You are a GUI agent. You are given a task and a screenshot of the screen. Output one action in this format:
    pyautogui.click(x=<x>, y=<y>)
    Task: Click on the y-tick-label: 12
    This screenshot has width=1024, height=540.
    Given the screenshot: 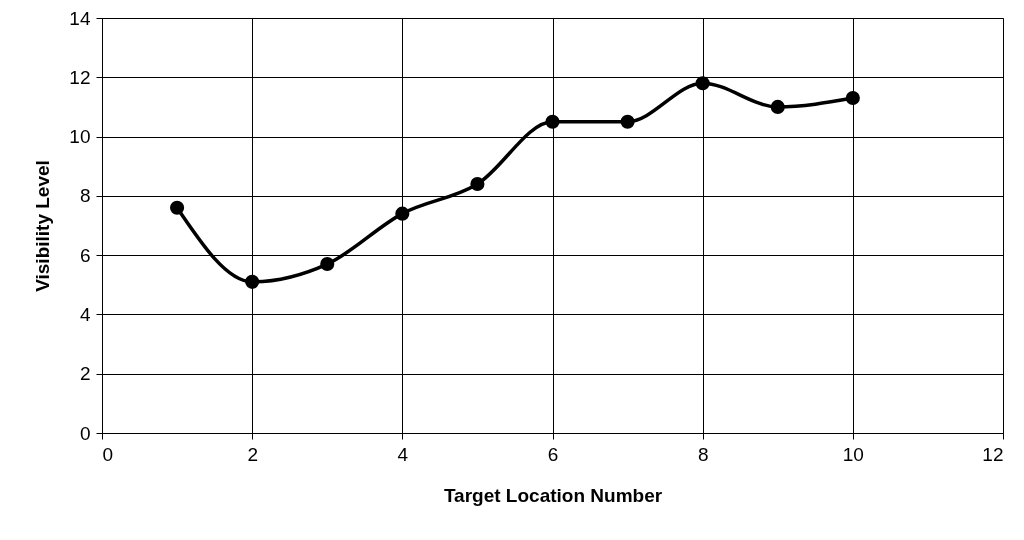 What is the action you would take?
    pyautogui.click(x=80, y=77)
    